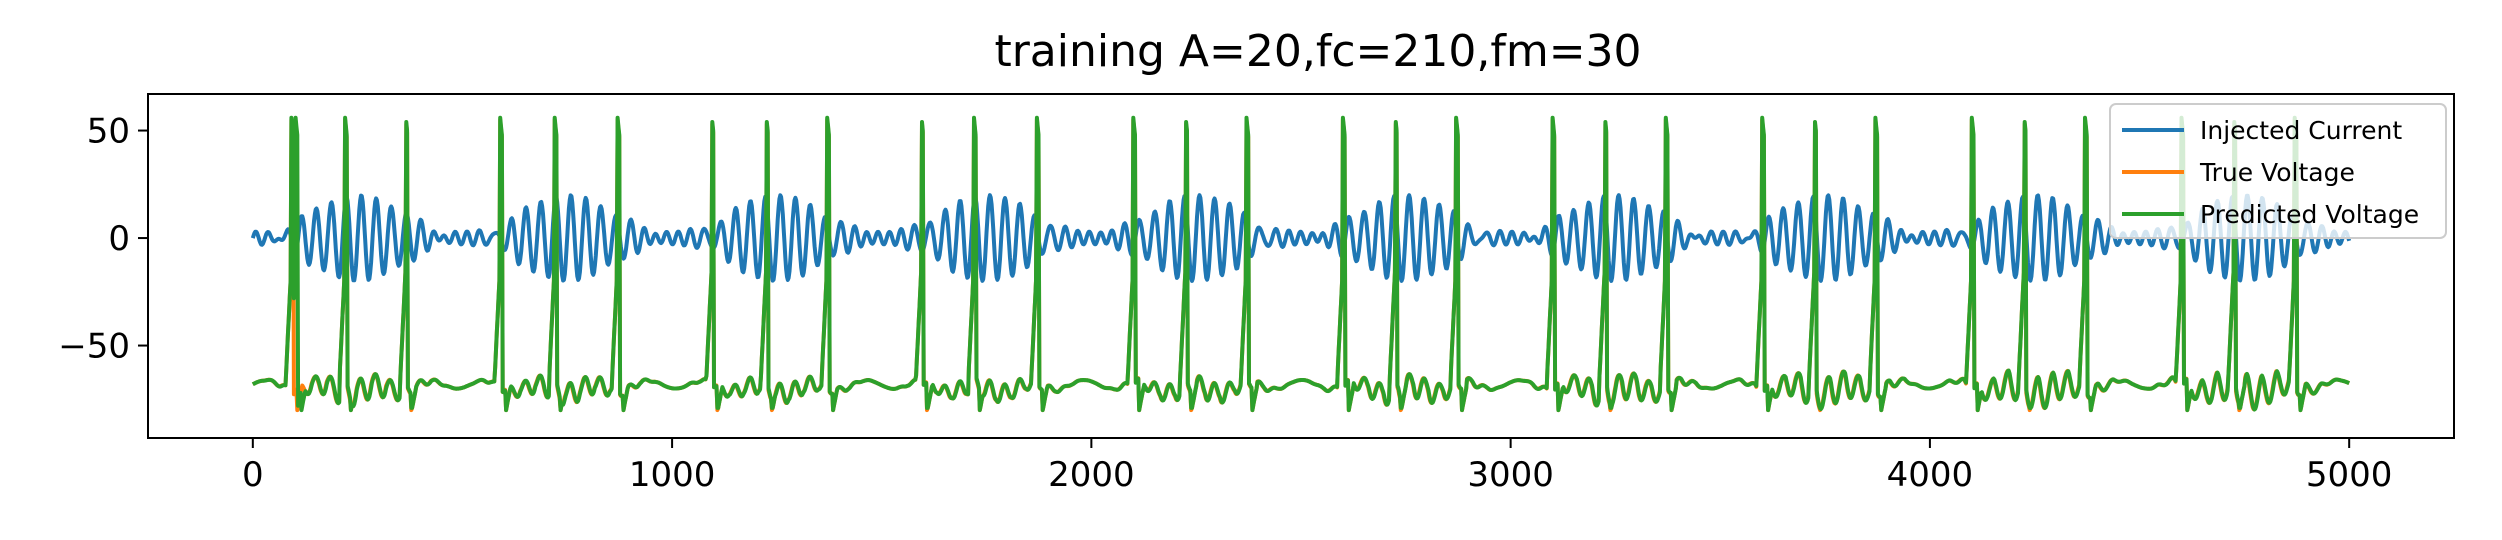  I want to click on y-tick-label: 0, so click(119, 239).